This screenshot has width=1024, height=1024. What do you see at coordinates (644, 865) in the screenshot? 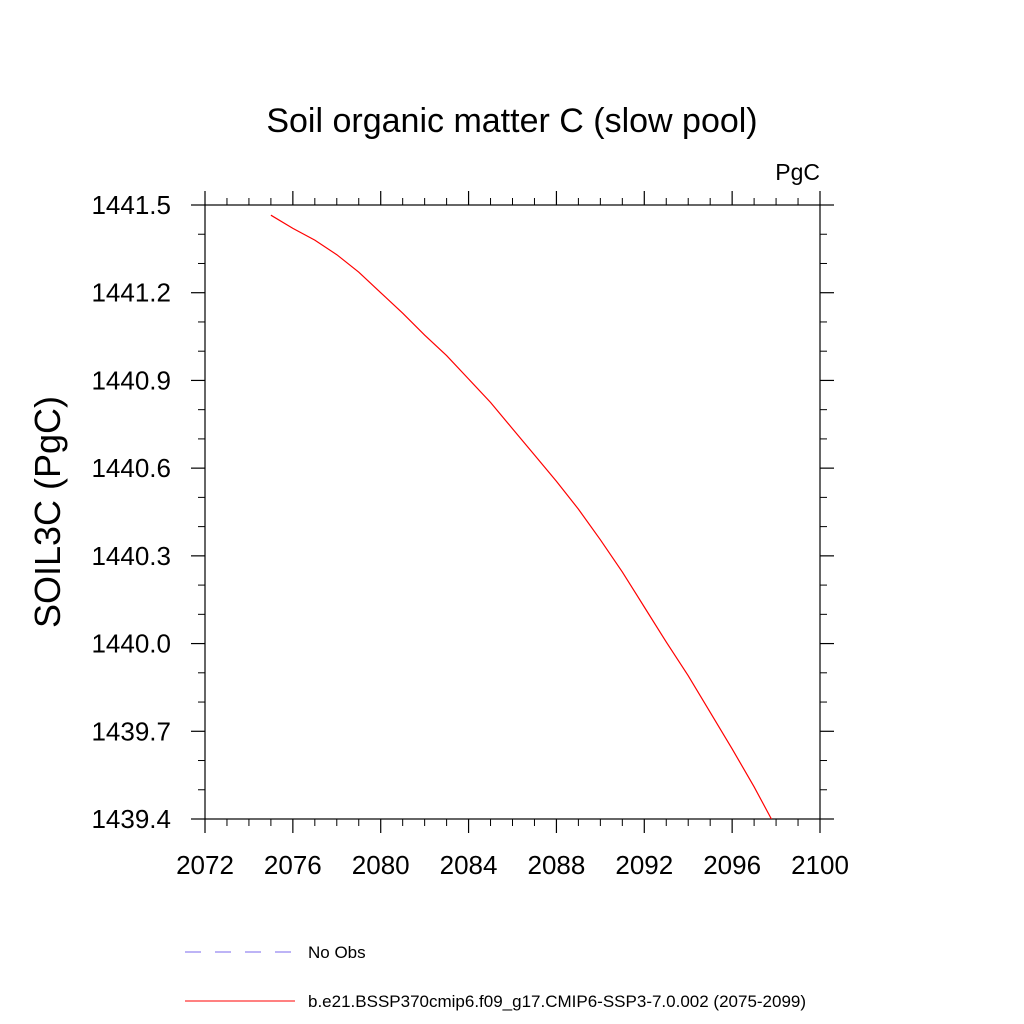
I see `x-tick-label-2092: 2092` at bounding box center [644, 865].